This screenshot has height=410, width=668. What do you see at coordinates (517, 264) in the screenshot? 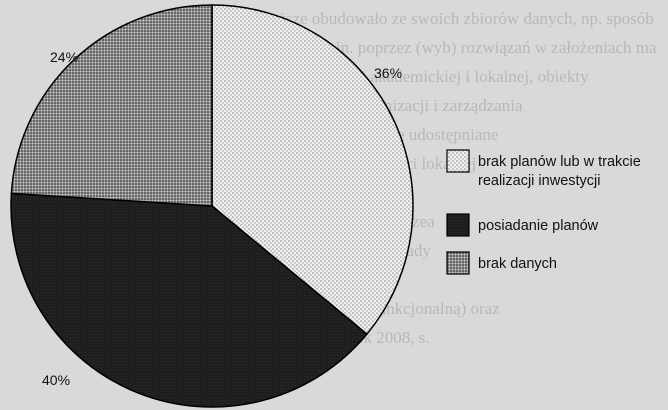
I see `legend-label: brak danych` at bounding box center [517, 264].